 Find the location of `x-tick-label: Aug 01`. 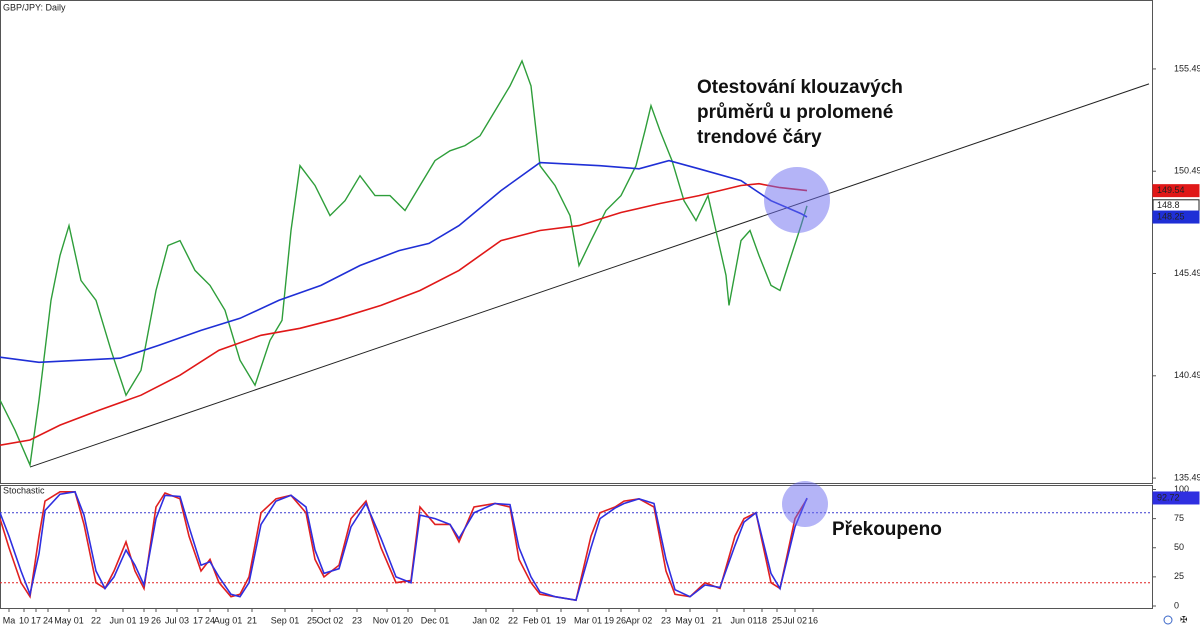

x-tick-label: Aug 01 is located at coordinates (228, 620).